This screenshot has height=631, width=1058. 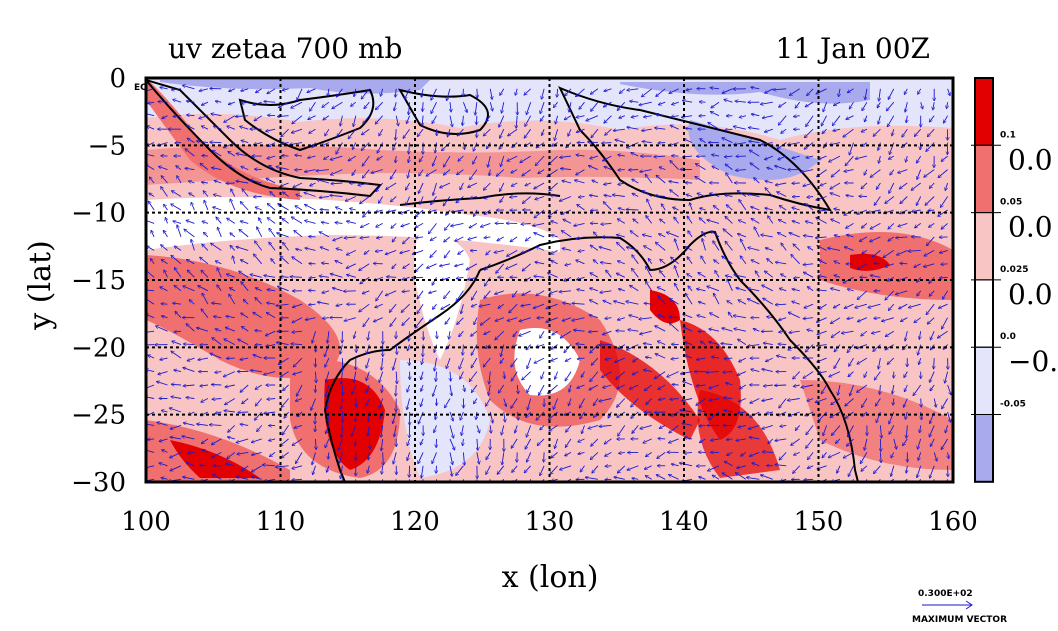 What do you see at coordinates (953, 522) in the screenshot?
I see `x-tick-label: 160` at bounding box center [953, 522].